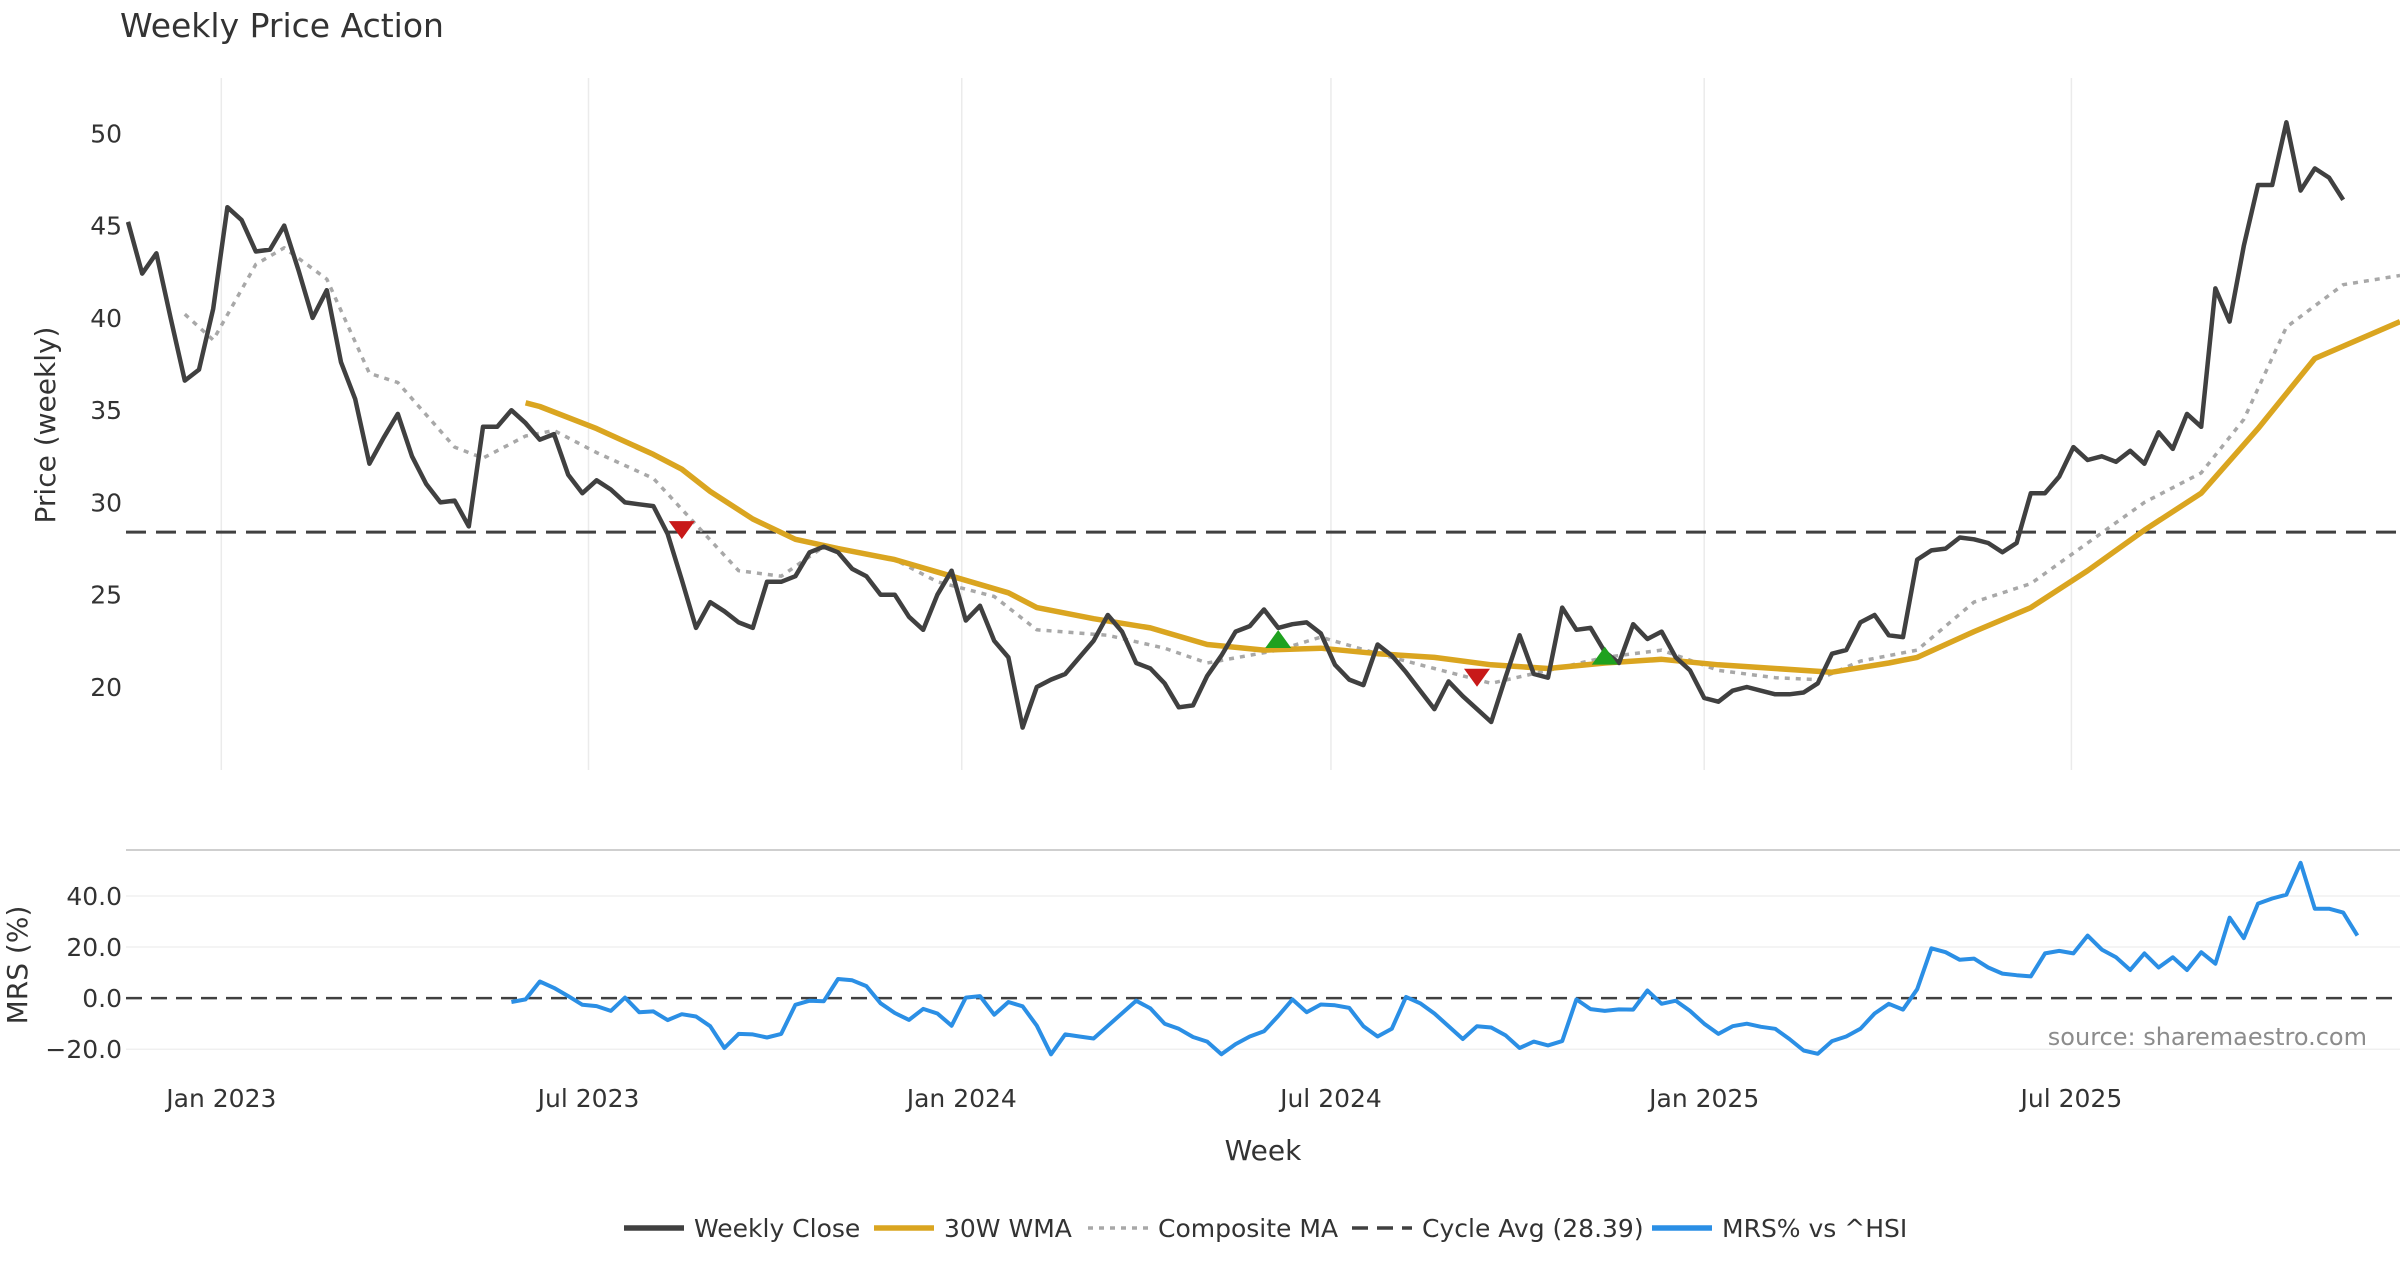  I want to click on mrs-y-tick-label: −20.0, so click(83, 1049).